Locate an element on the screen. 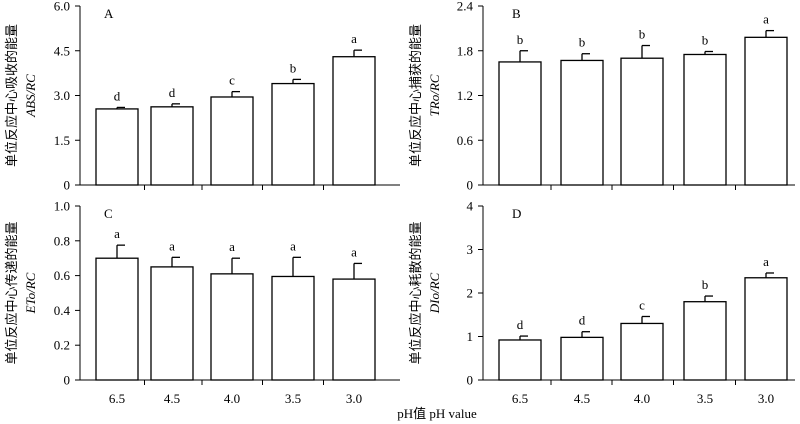  y-tick-label: 1.0 is located at coordinates (62, 206).